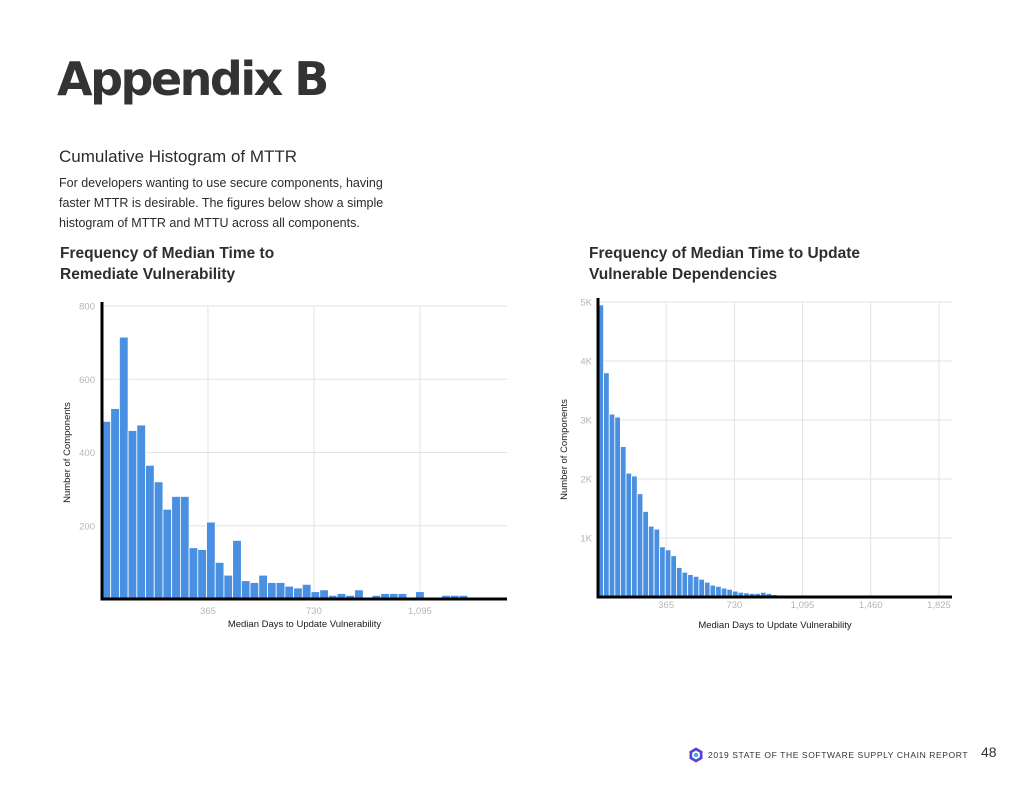 The height and width of the screenshot is (791, 1024). I want to click on section-title: Cumulative Histogram of MTTR, so click(178, 156).